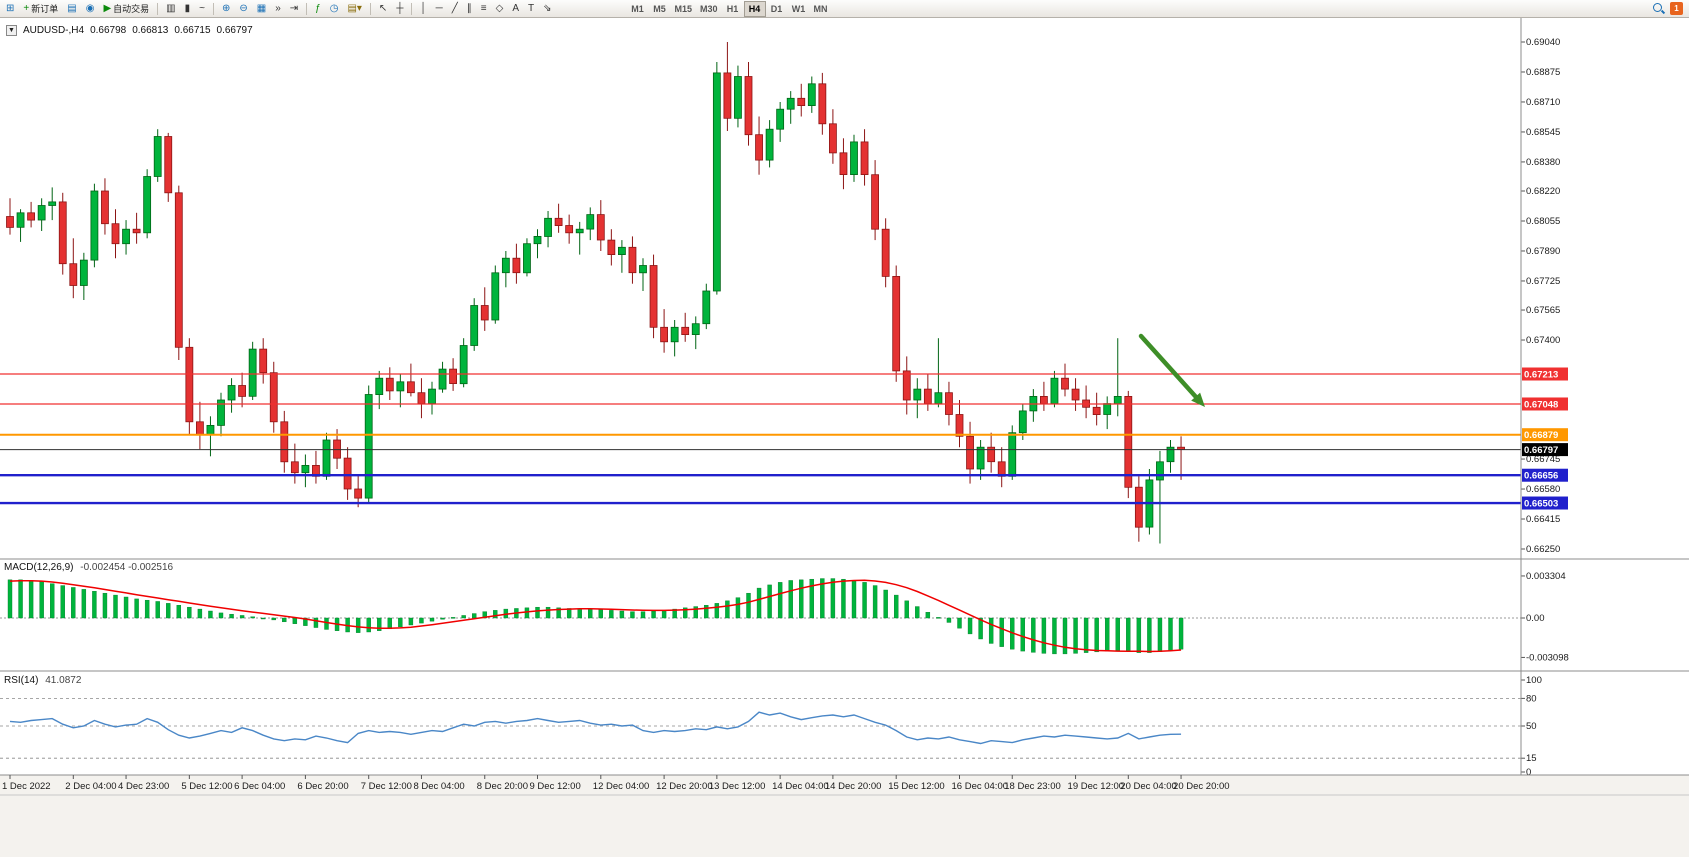 This screenshot has width=1689, height=857. I want to click on profiles-button: ▤, so click(71, 9).